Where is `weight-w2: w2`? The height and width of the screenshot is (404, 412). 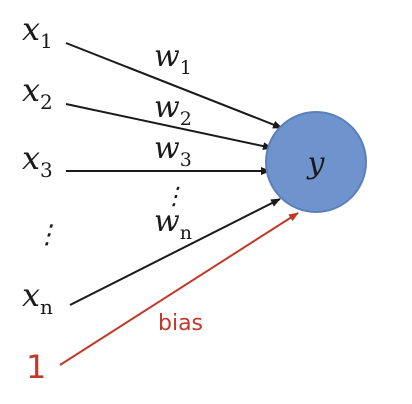 weight-w2: w2 is located at coordinates (173, 110).